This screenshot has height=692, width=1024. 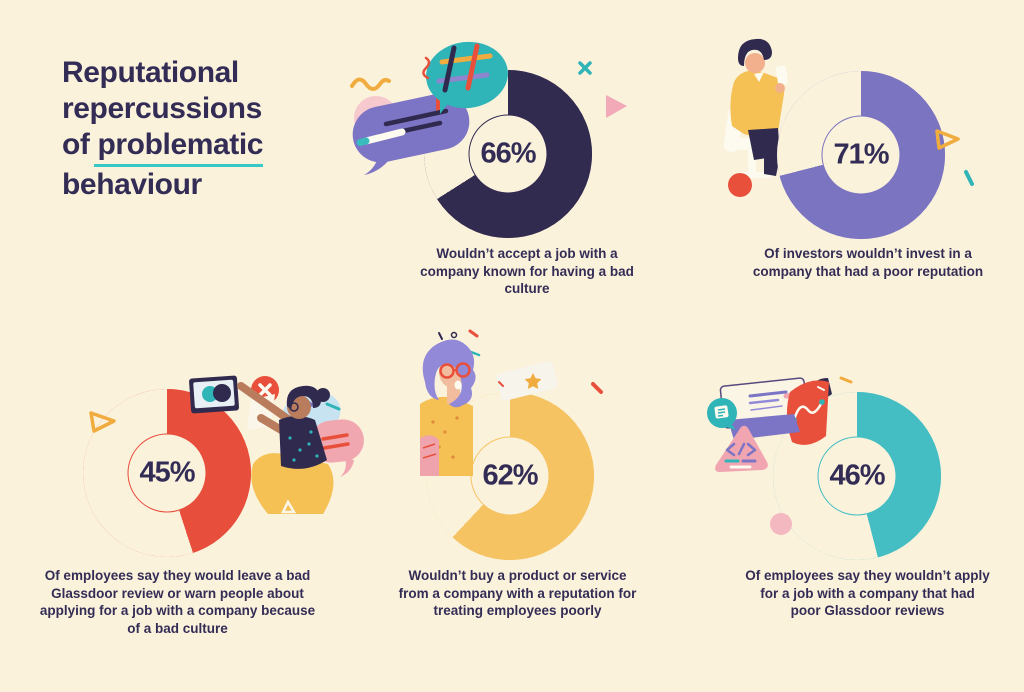 I want to click on collar, so click(x=759, y=77).